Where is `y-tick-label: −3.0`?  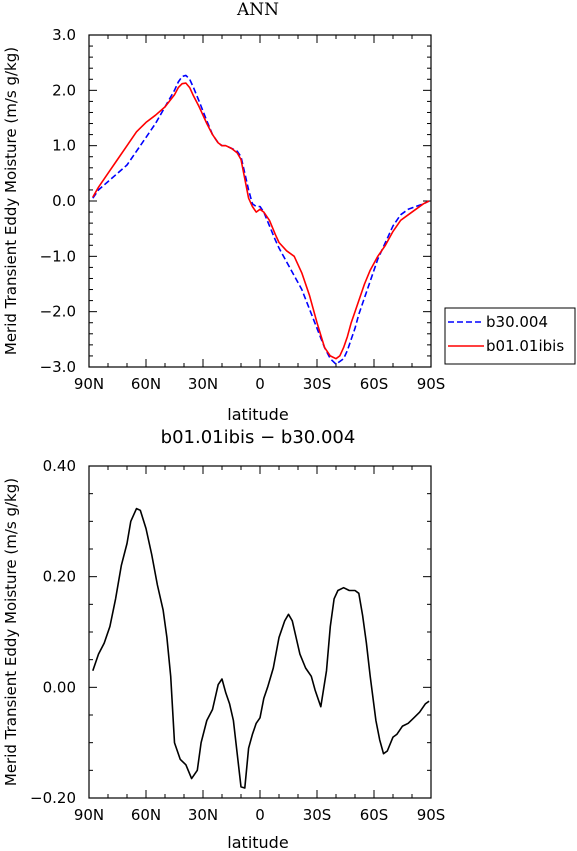 y-tick-label: −3.0 is located at coordinates (58, 367).